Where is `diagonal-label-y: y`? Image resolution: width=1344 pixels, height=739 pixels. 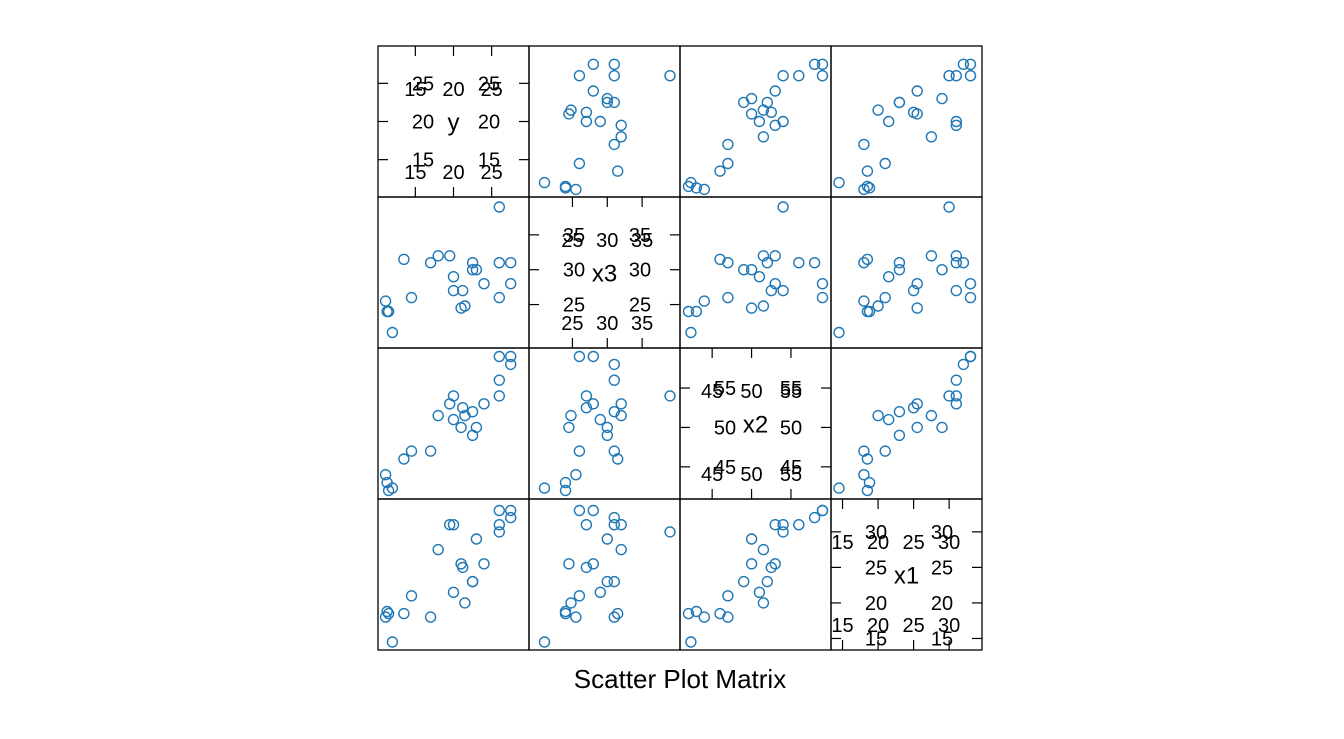
diagonal-label-y: y is located at coordinates (454, 123).